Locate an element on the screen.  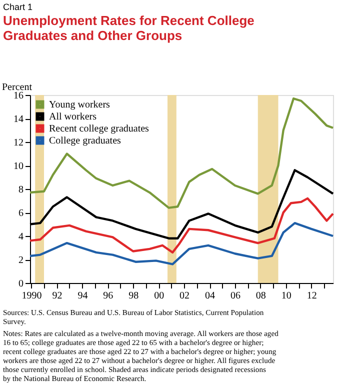
legend-label: Recent college graduates is located at coordinates (99, 129).